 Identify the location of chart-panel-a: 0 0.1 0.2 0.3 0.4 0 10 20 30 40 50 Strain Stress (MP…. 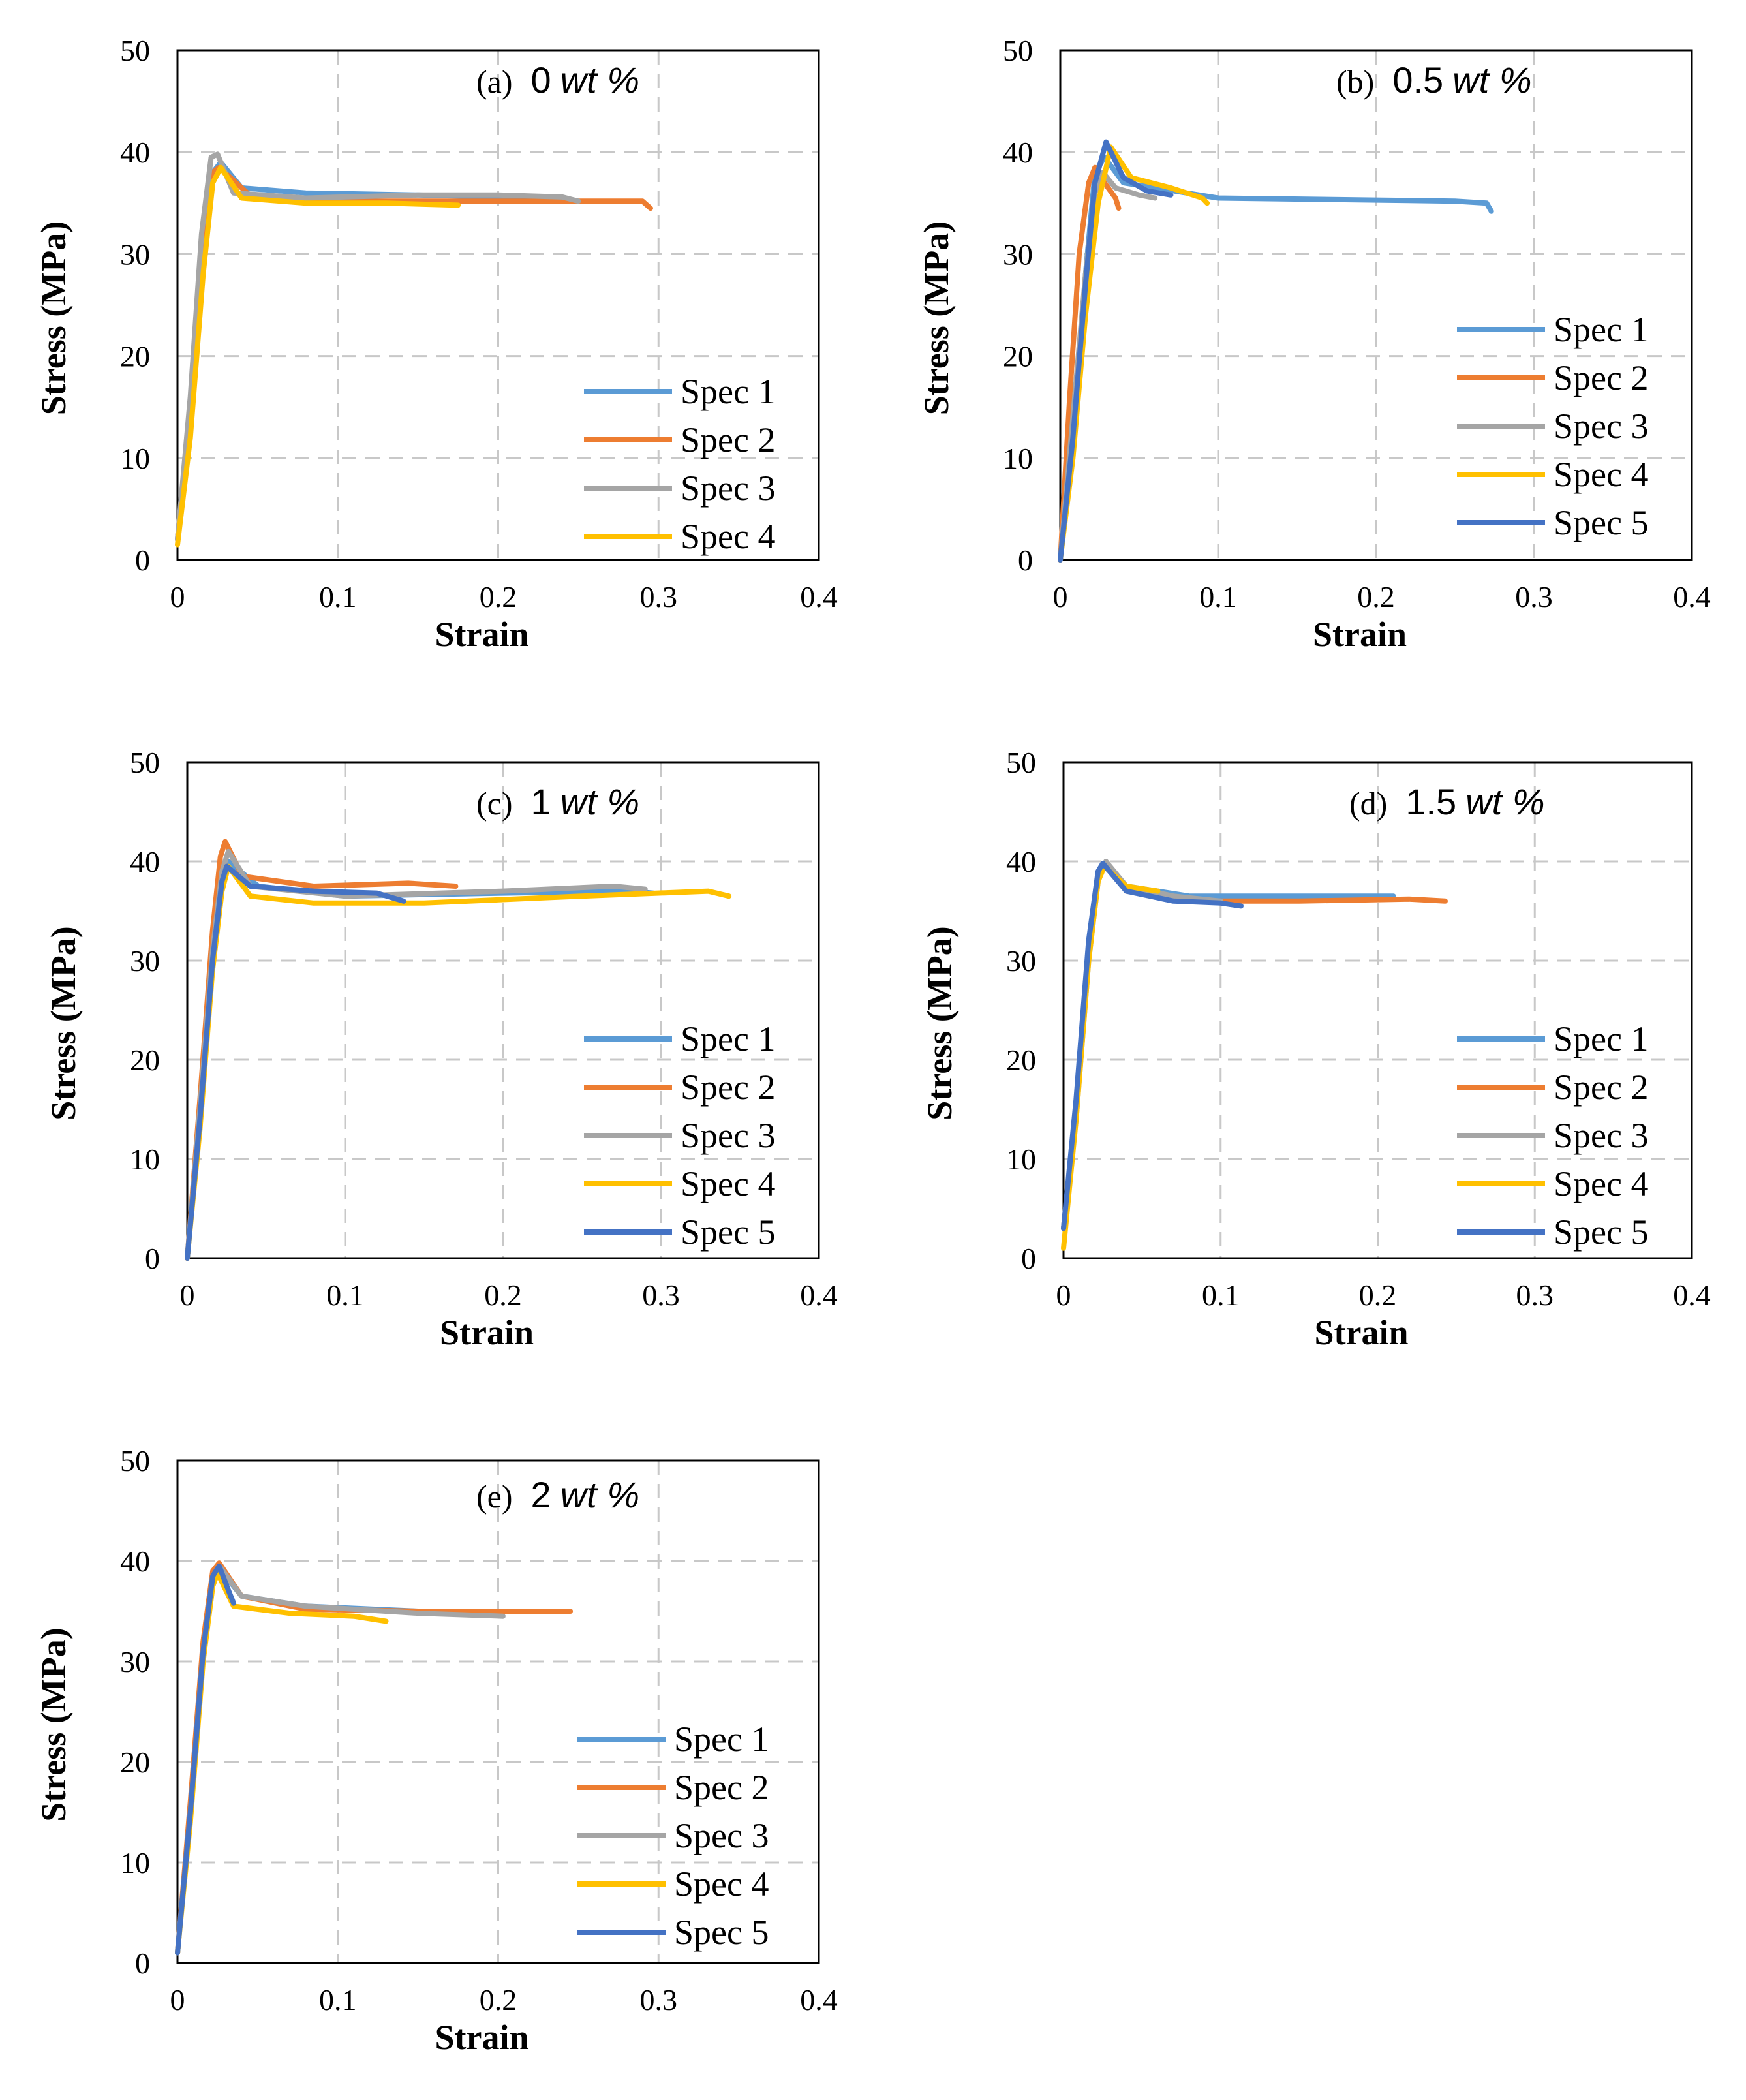
(436, 344).